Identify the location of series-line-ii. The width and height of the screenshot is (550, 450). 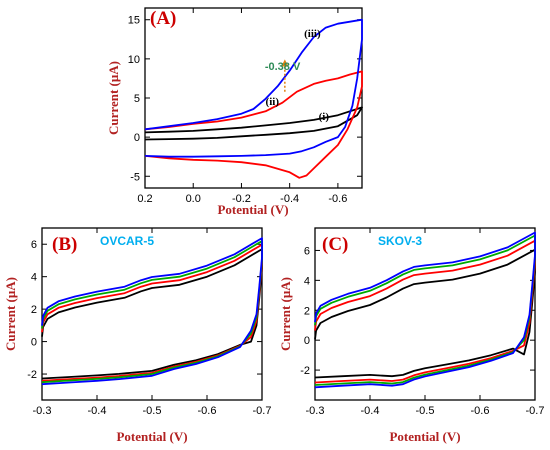
(253, 124).